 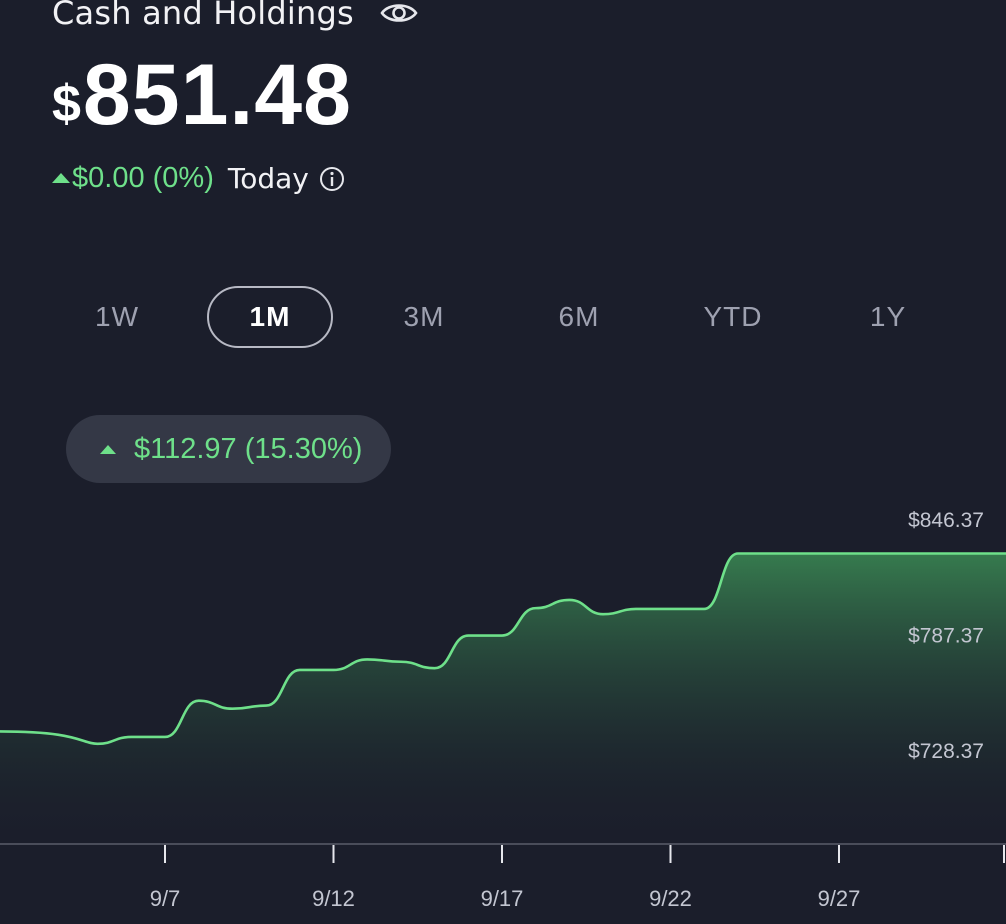 I want to click on y-tick-label: $846.37, so click(x=946, y=520).